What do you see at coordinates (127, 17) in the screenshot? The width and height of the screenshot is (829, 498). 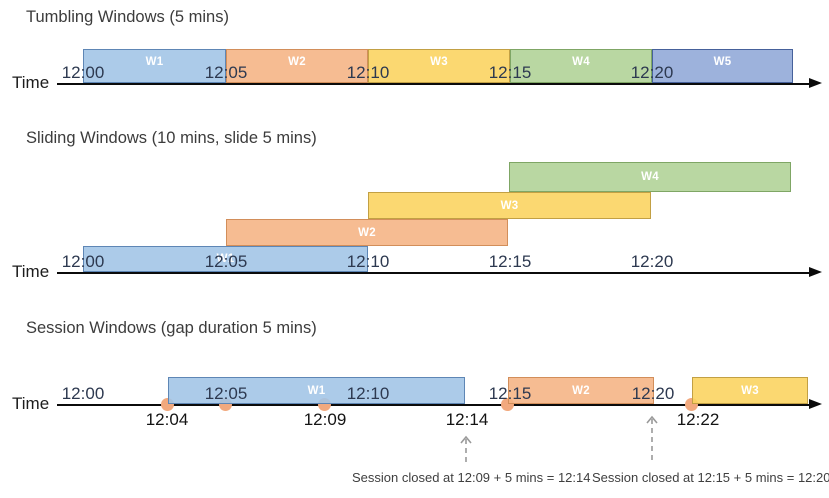 I see `section-title-tumbling: Tumbling Windows (5 mins)` at bounding box center [127, 17].